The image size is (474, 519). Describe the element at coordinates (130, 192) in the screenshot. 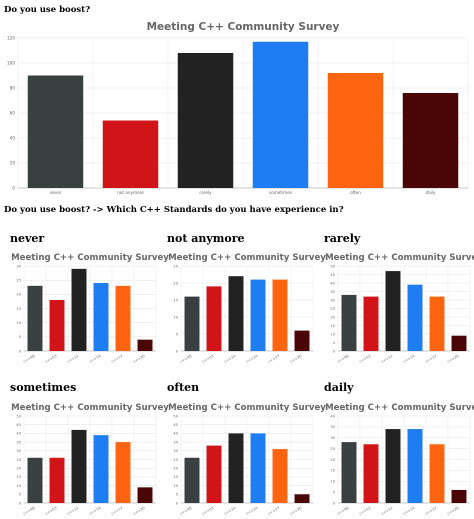

I see `x-tick-label: not anymore` at that location.